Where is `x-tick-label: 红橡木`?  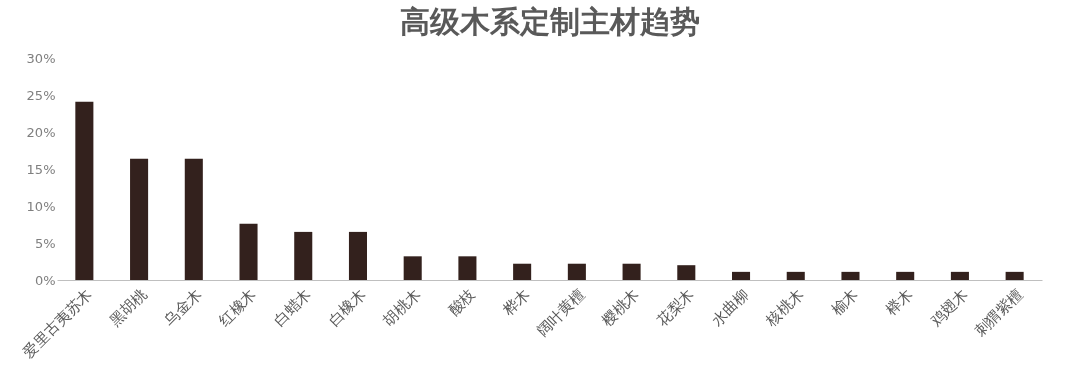 x-tick-label: 红橡木 is located at coordinates (237, 307).